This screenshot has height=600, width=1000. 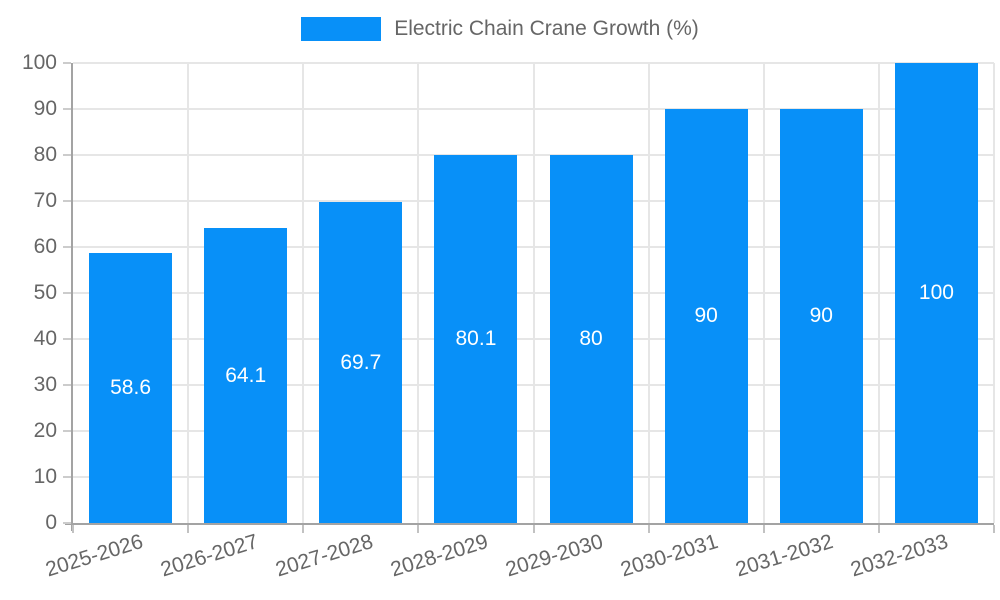 I want to click on bar-value-label: 80, so click(x=591, y=338).